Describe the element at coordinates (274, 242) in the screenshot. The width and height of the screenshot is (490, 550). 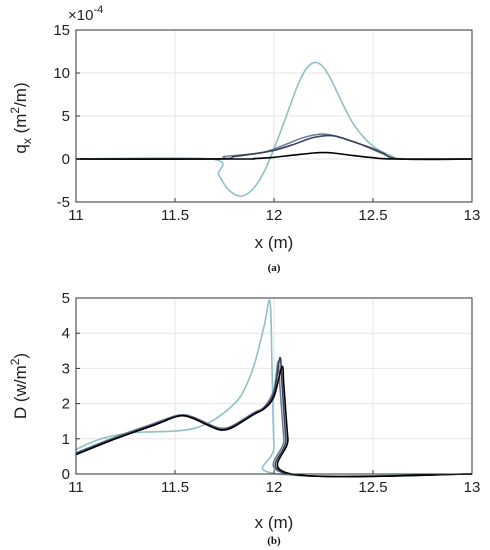
I see `x-axis-label-a: x (m)` at that location.